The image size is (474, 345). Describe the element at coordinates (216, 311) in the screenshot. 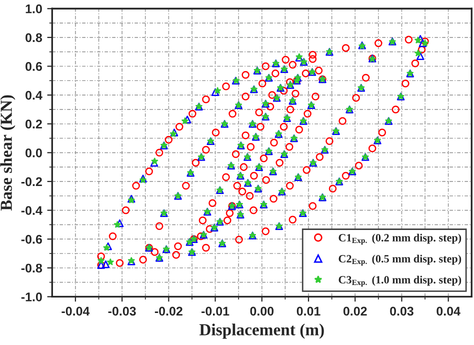

I see `x-tick-label: -0.01` at that location.